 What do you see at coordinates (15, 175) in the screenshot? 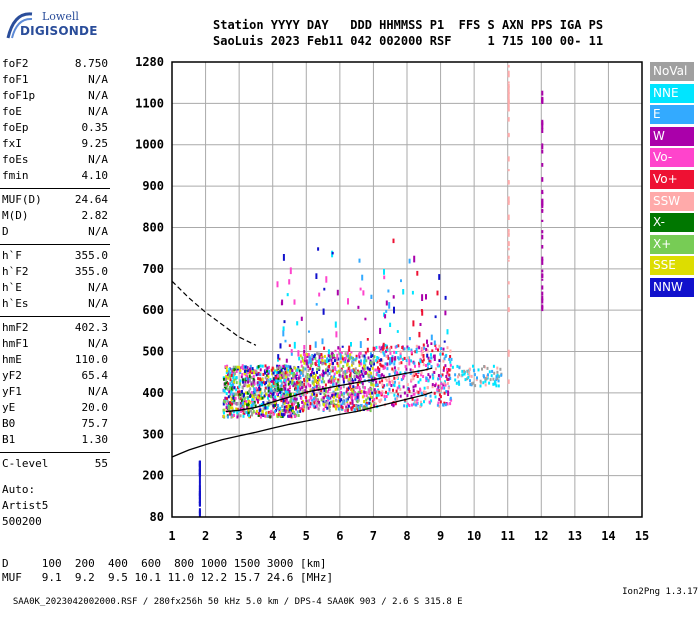
I see `param-label: fmin` at bounding box center [15, 175].